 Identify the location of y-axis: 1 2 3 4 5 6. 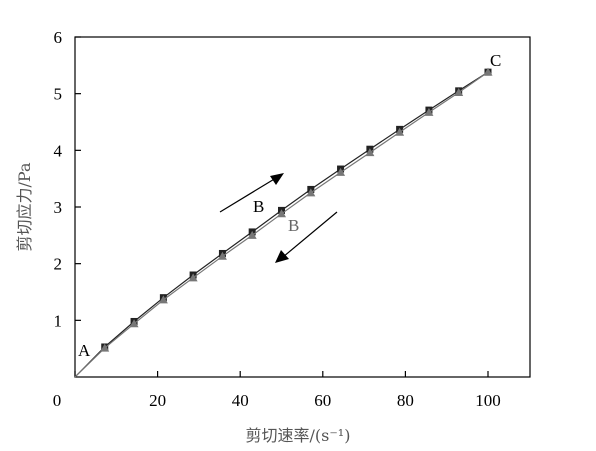
(67, 179).